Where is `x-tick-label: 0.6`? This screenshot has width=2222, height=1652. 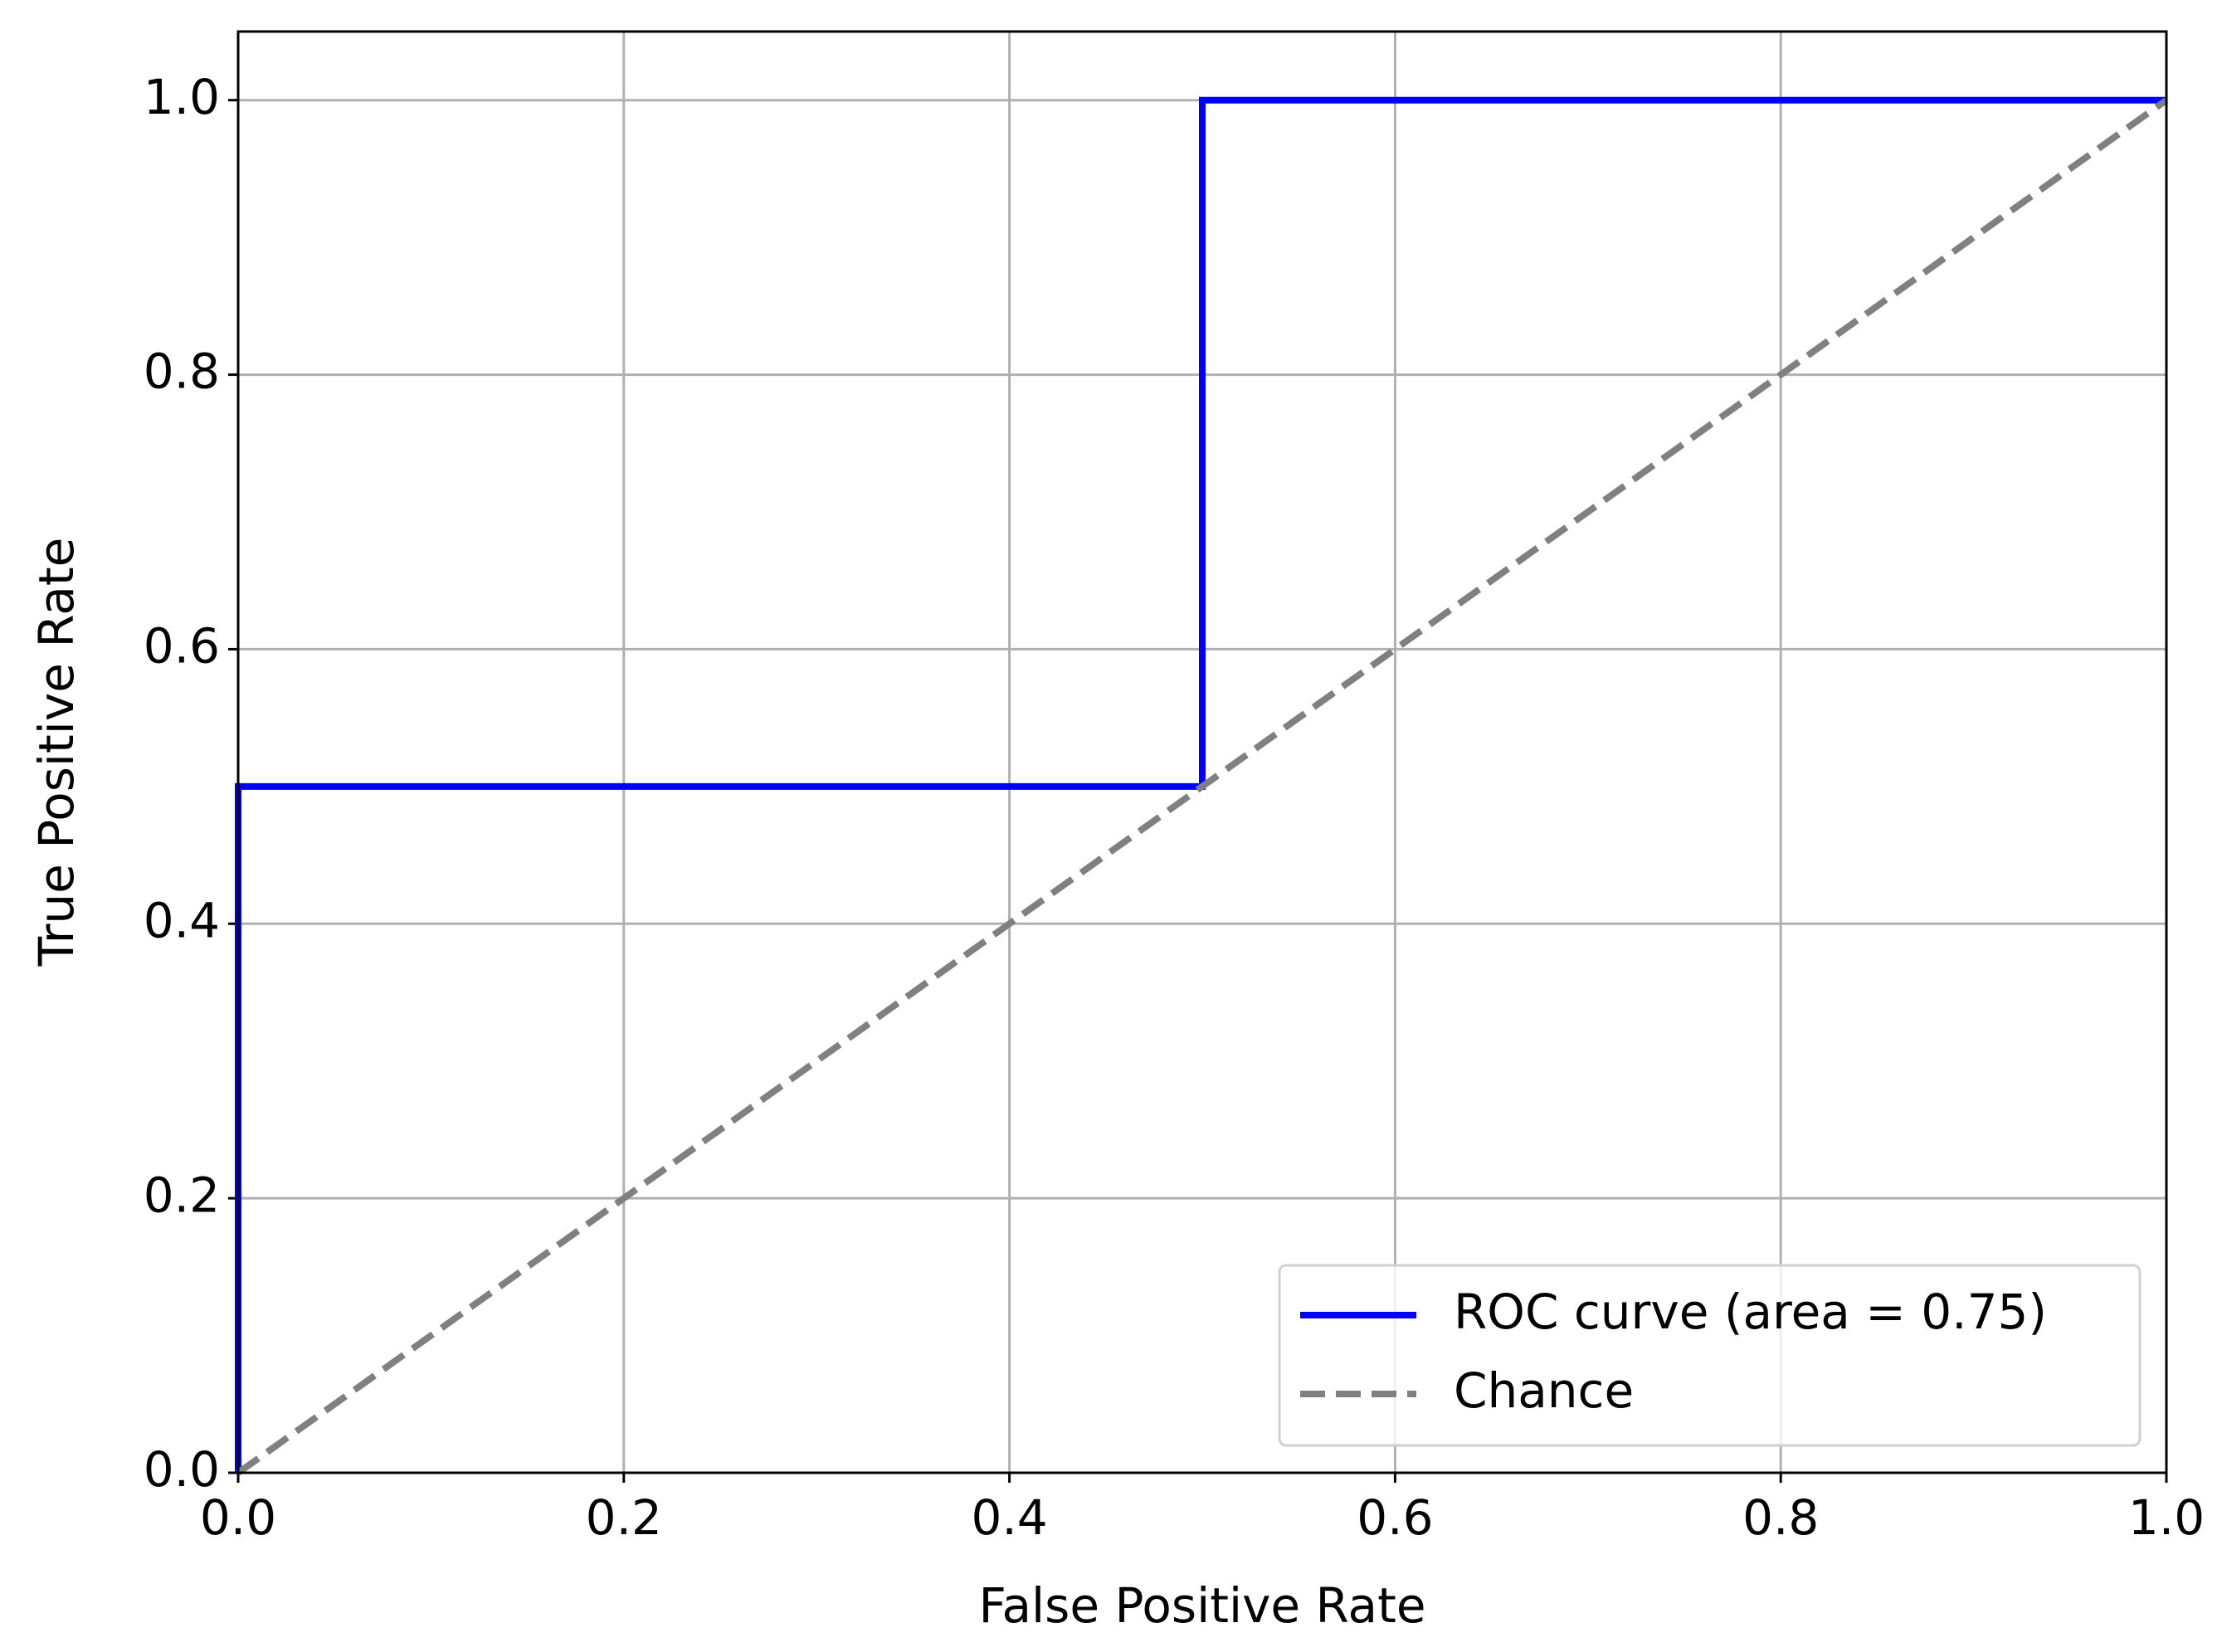 x-tick-label: 0.6 is located at coordinates (1395, 1518).